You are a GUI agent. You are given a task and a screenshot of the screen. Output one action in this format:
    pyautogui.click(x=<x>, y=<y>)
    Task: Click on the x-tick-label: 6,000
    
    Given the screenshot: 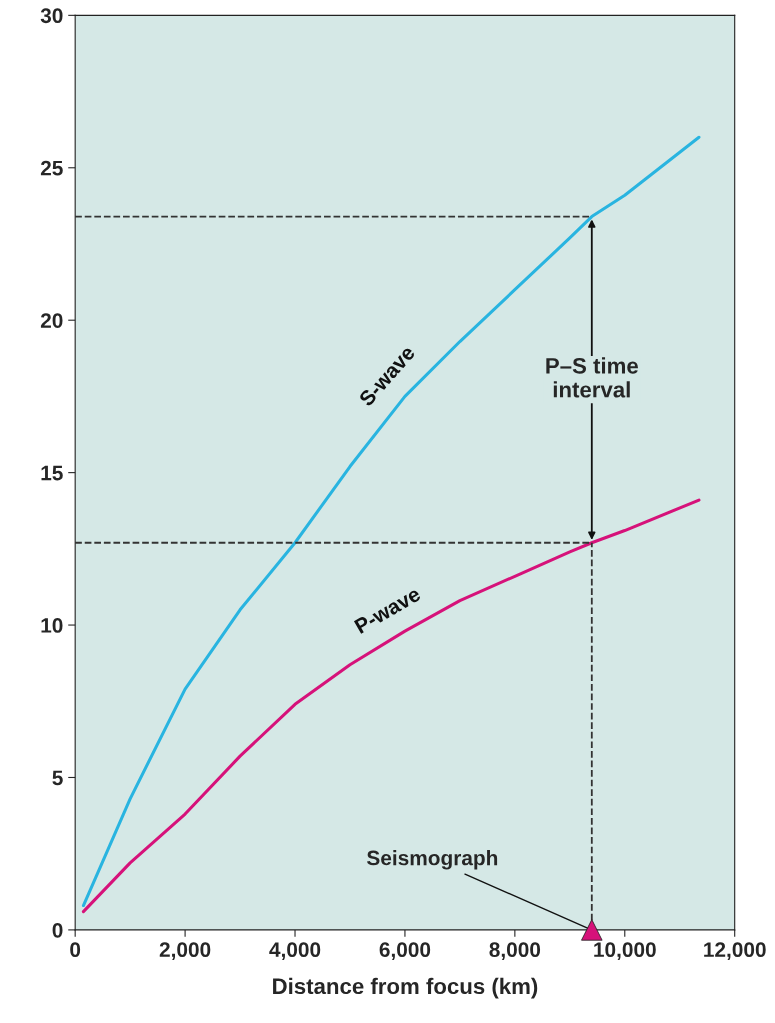 What is the action you would take?
    pyautogui.click(x=405, y=951)
    